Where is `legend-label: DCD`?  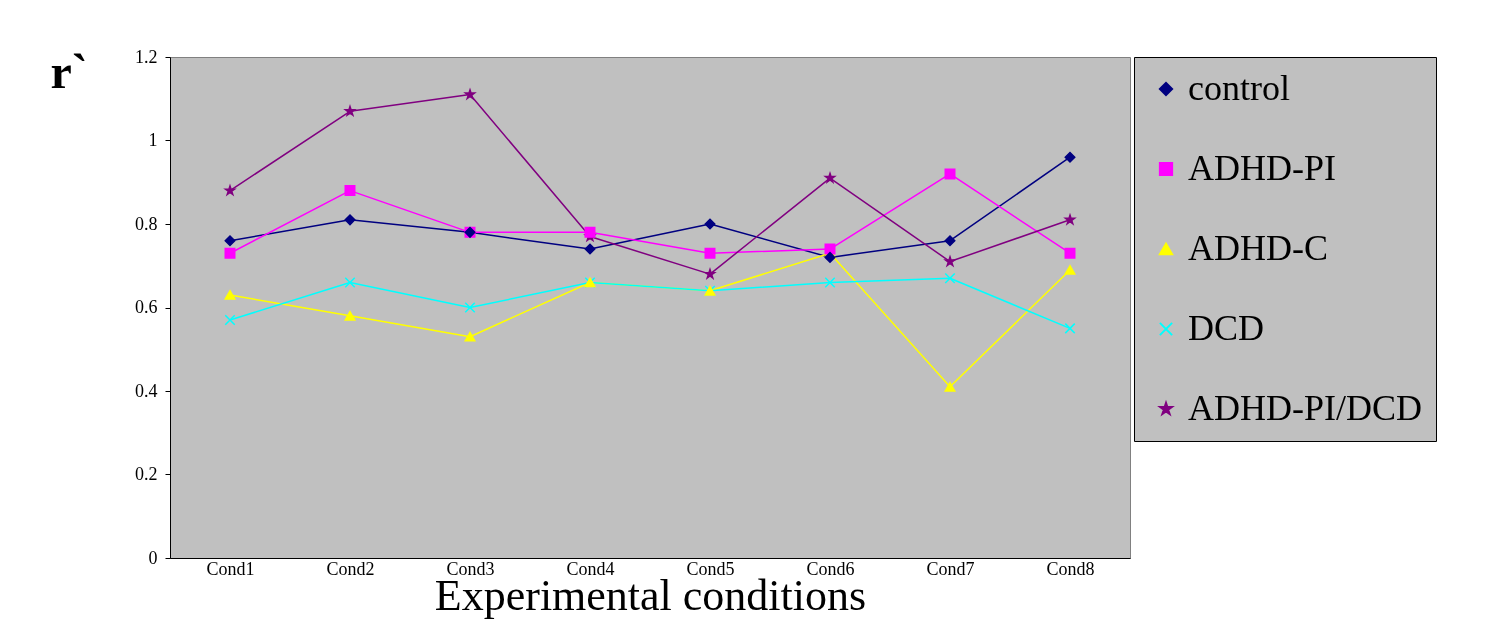
legend-label: DCD is located at coordinates (1226, 328).